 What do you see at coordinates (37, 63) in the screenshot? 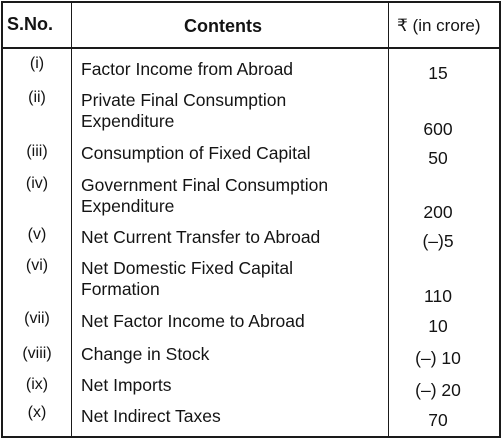
I see `row-sno: (i)` at bounding box center [37, 63].